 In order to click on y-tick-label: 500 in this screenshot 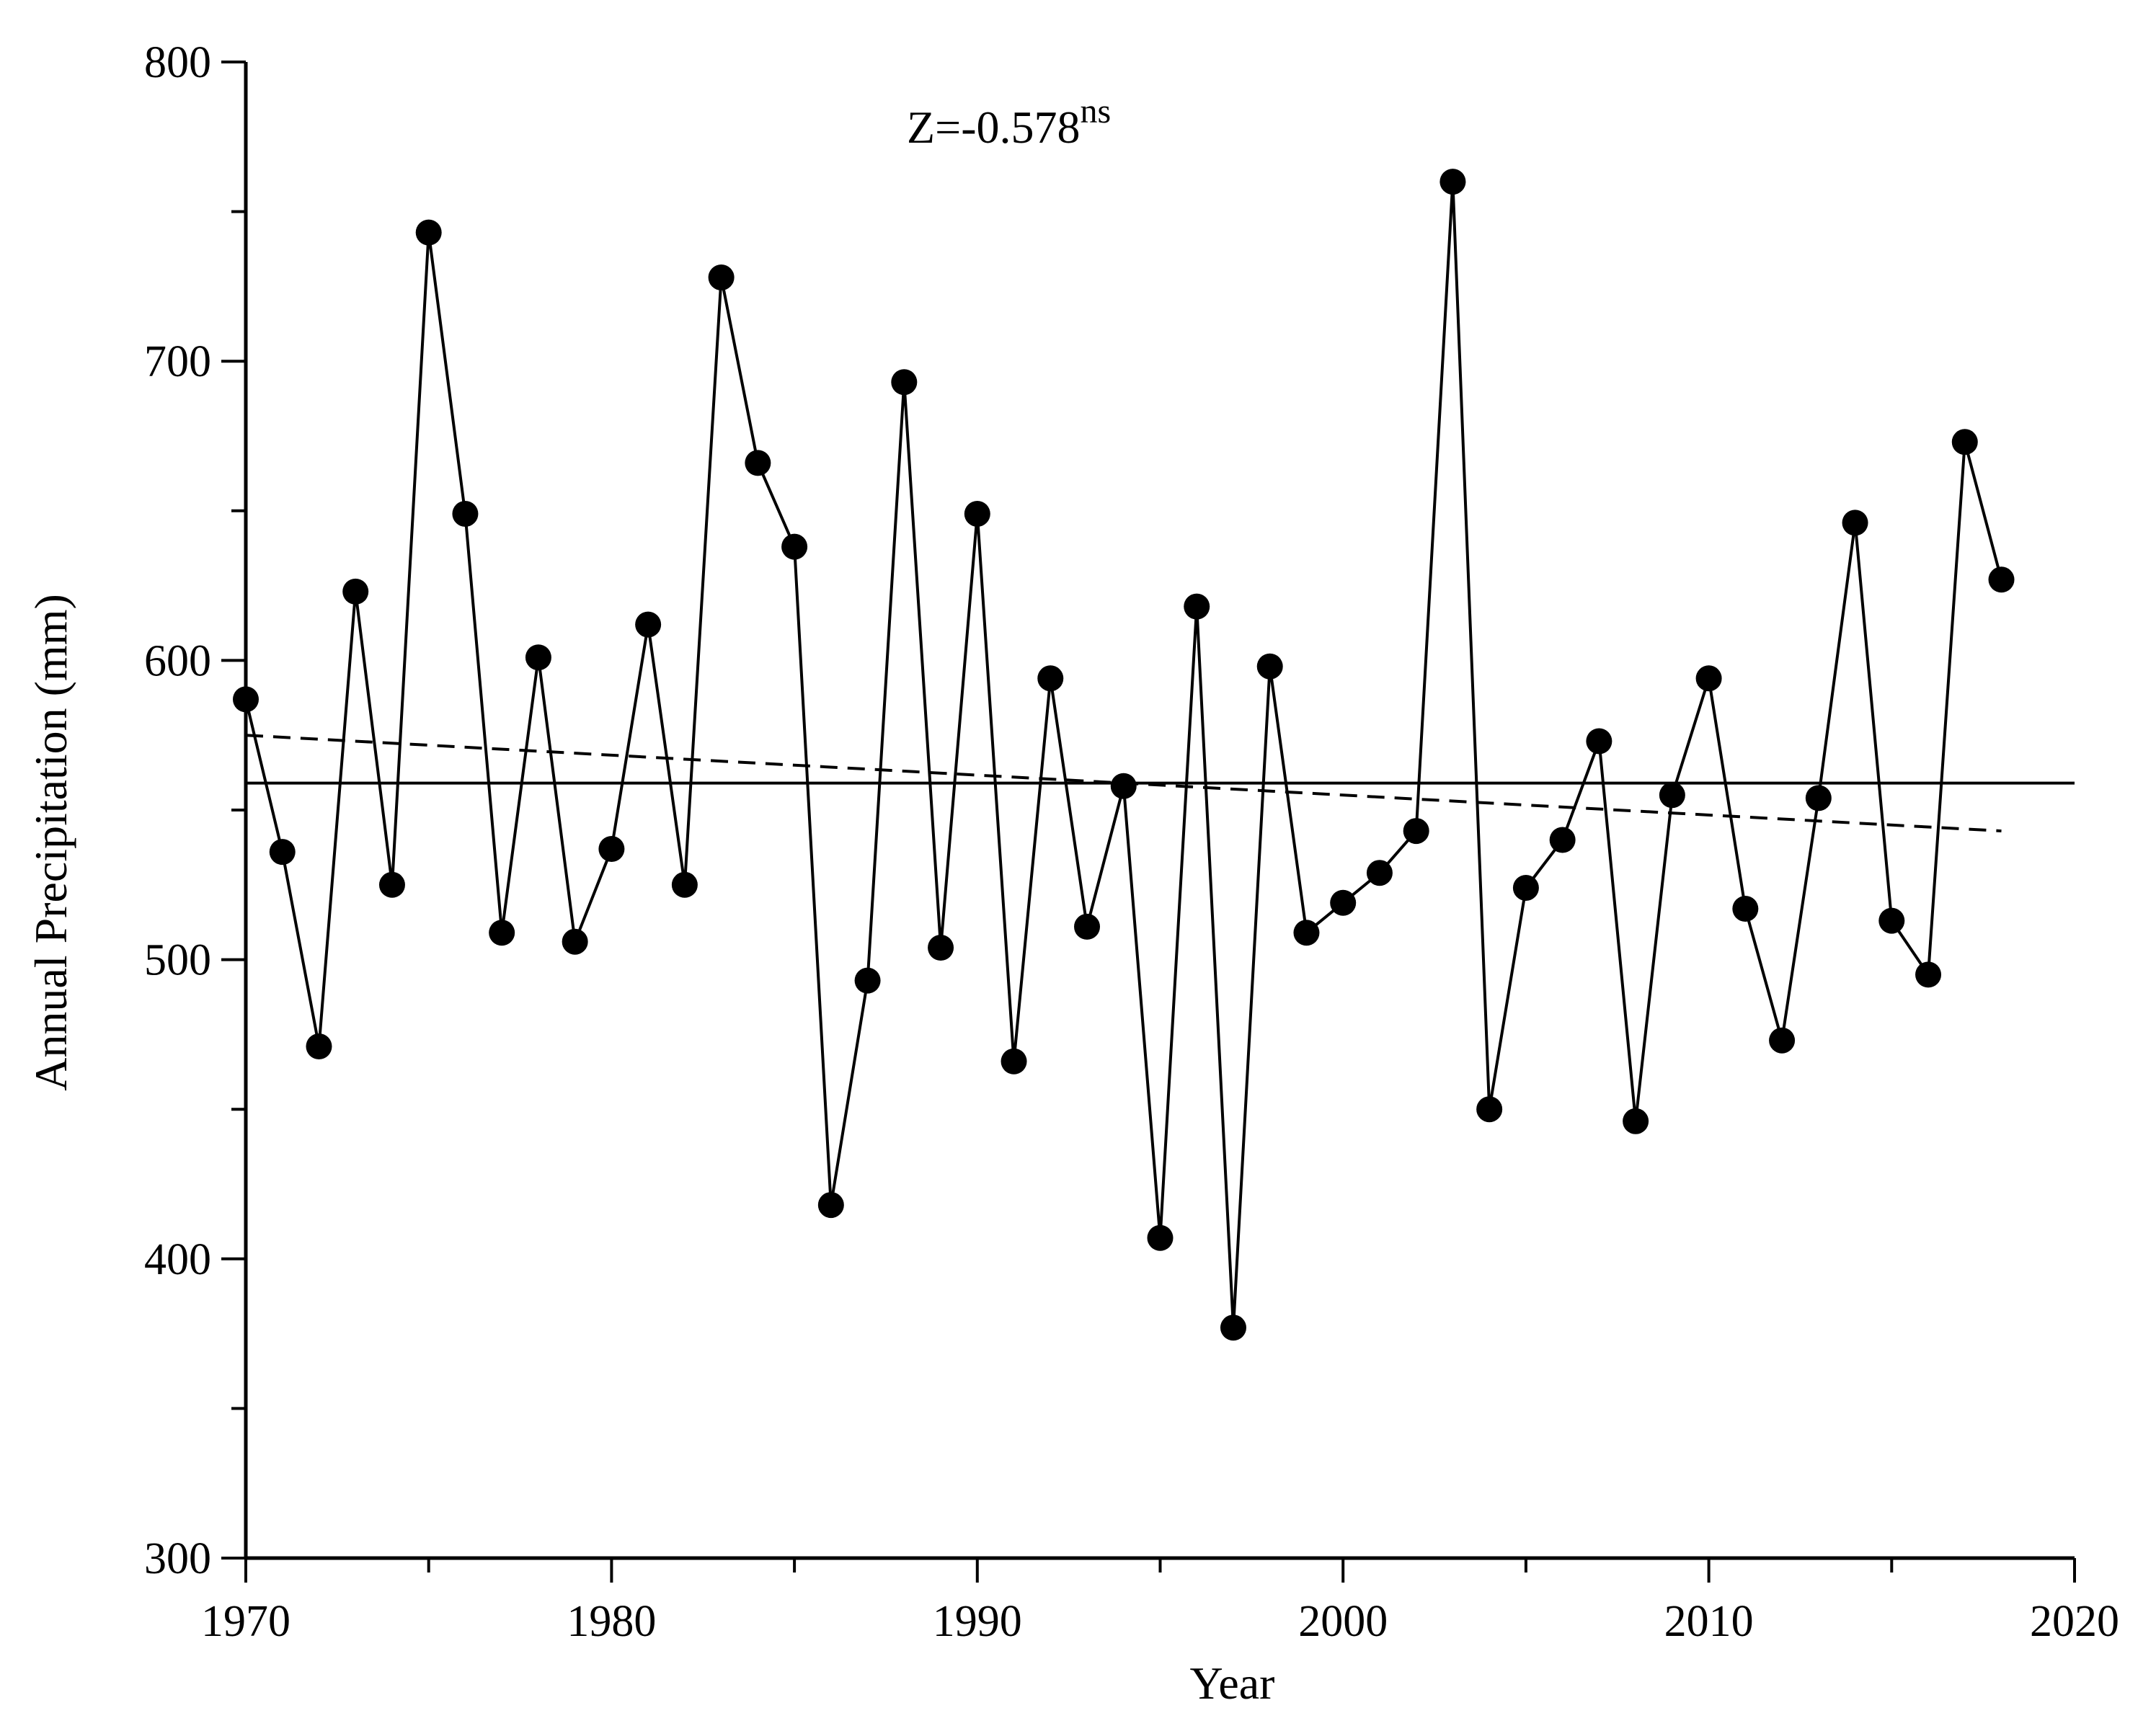, I will do `click(177, 960)`.